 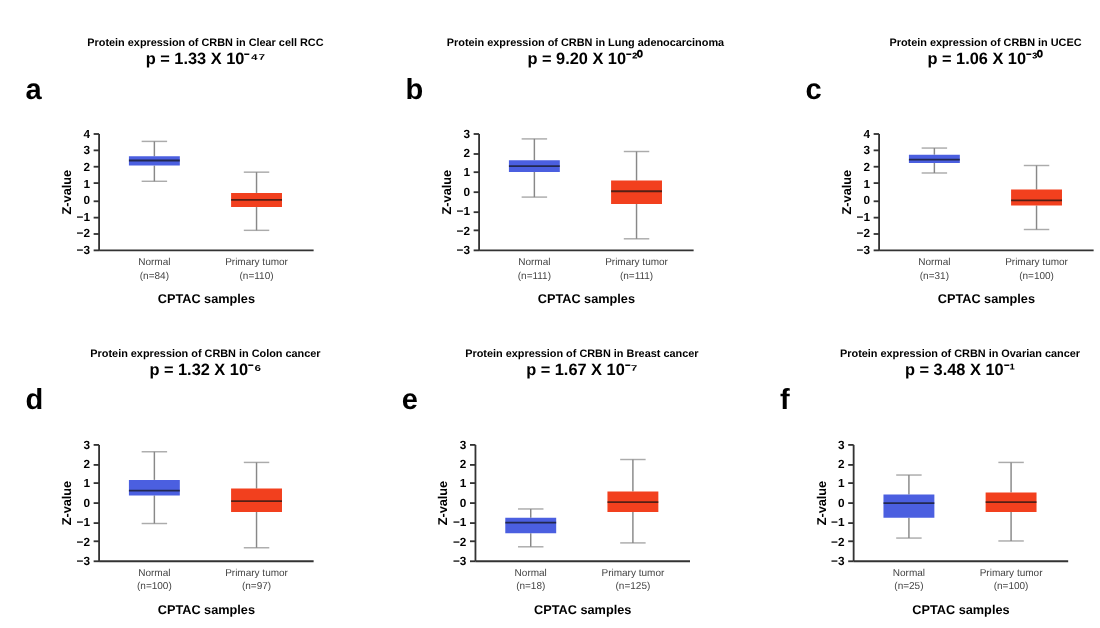 What do you see at coordinates (414, 90) in the screenshot?
I see `text: b` at bounding box center [414, 90].